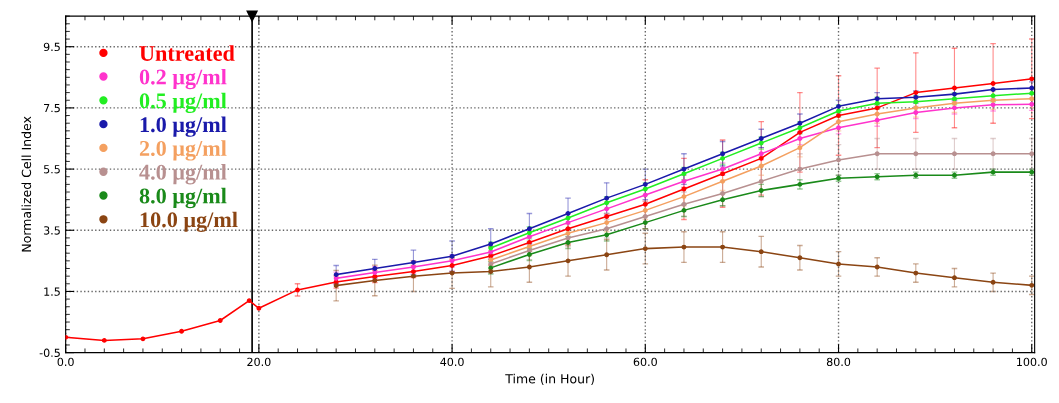 The height and width of the screenshot is (403, 1059). Describe the element at coordinates (838, 362) in the screenshot. I see `x-tick-label: 80.0` at that location.